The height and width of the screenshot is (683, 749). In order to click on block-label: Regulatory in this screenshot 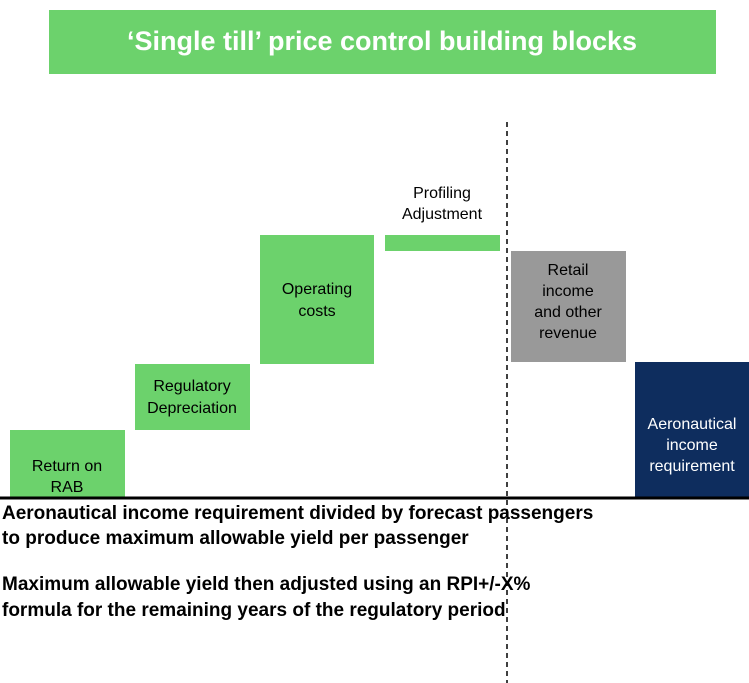, I will do `click(191, 386)`.